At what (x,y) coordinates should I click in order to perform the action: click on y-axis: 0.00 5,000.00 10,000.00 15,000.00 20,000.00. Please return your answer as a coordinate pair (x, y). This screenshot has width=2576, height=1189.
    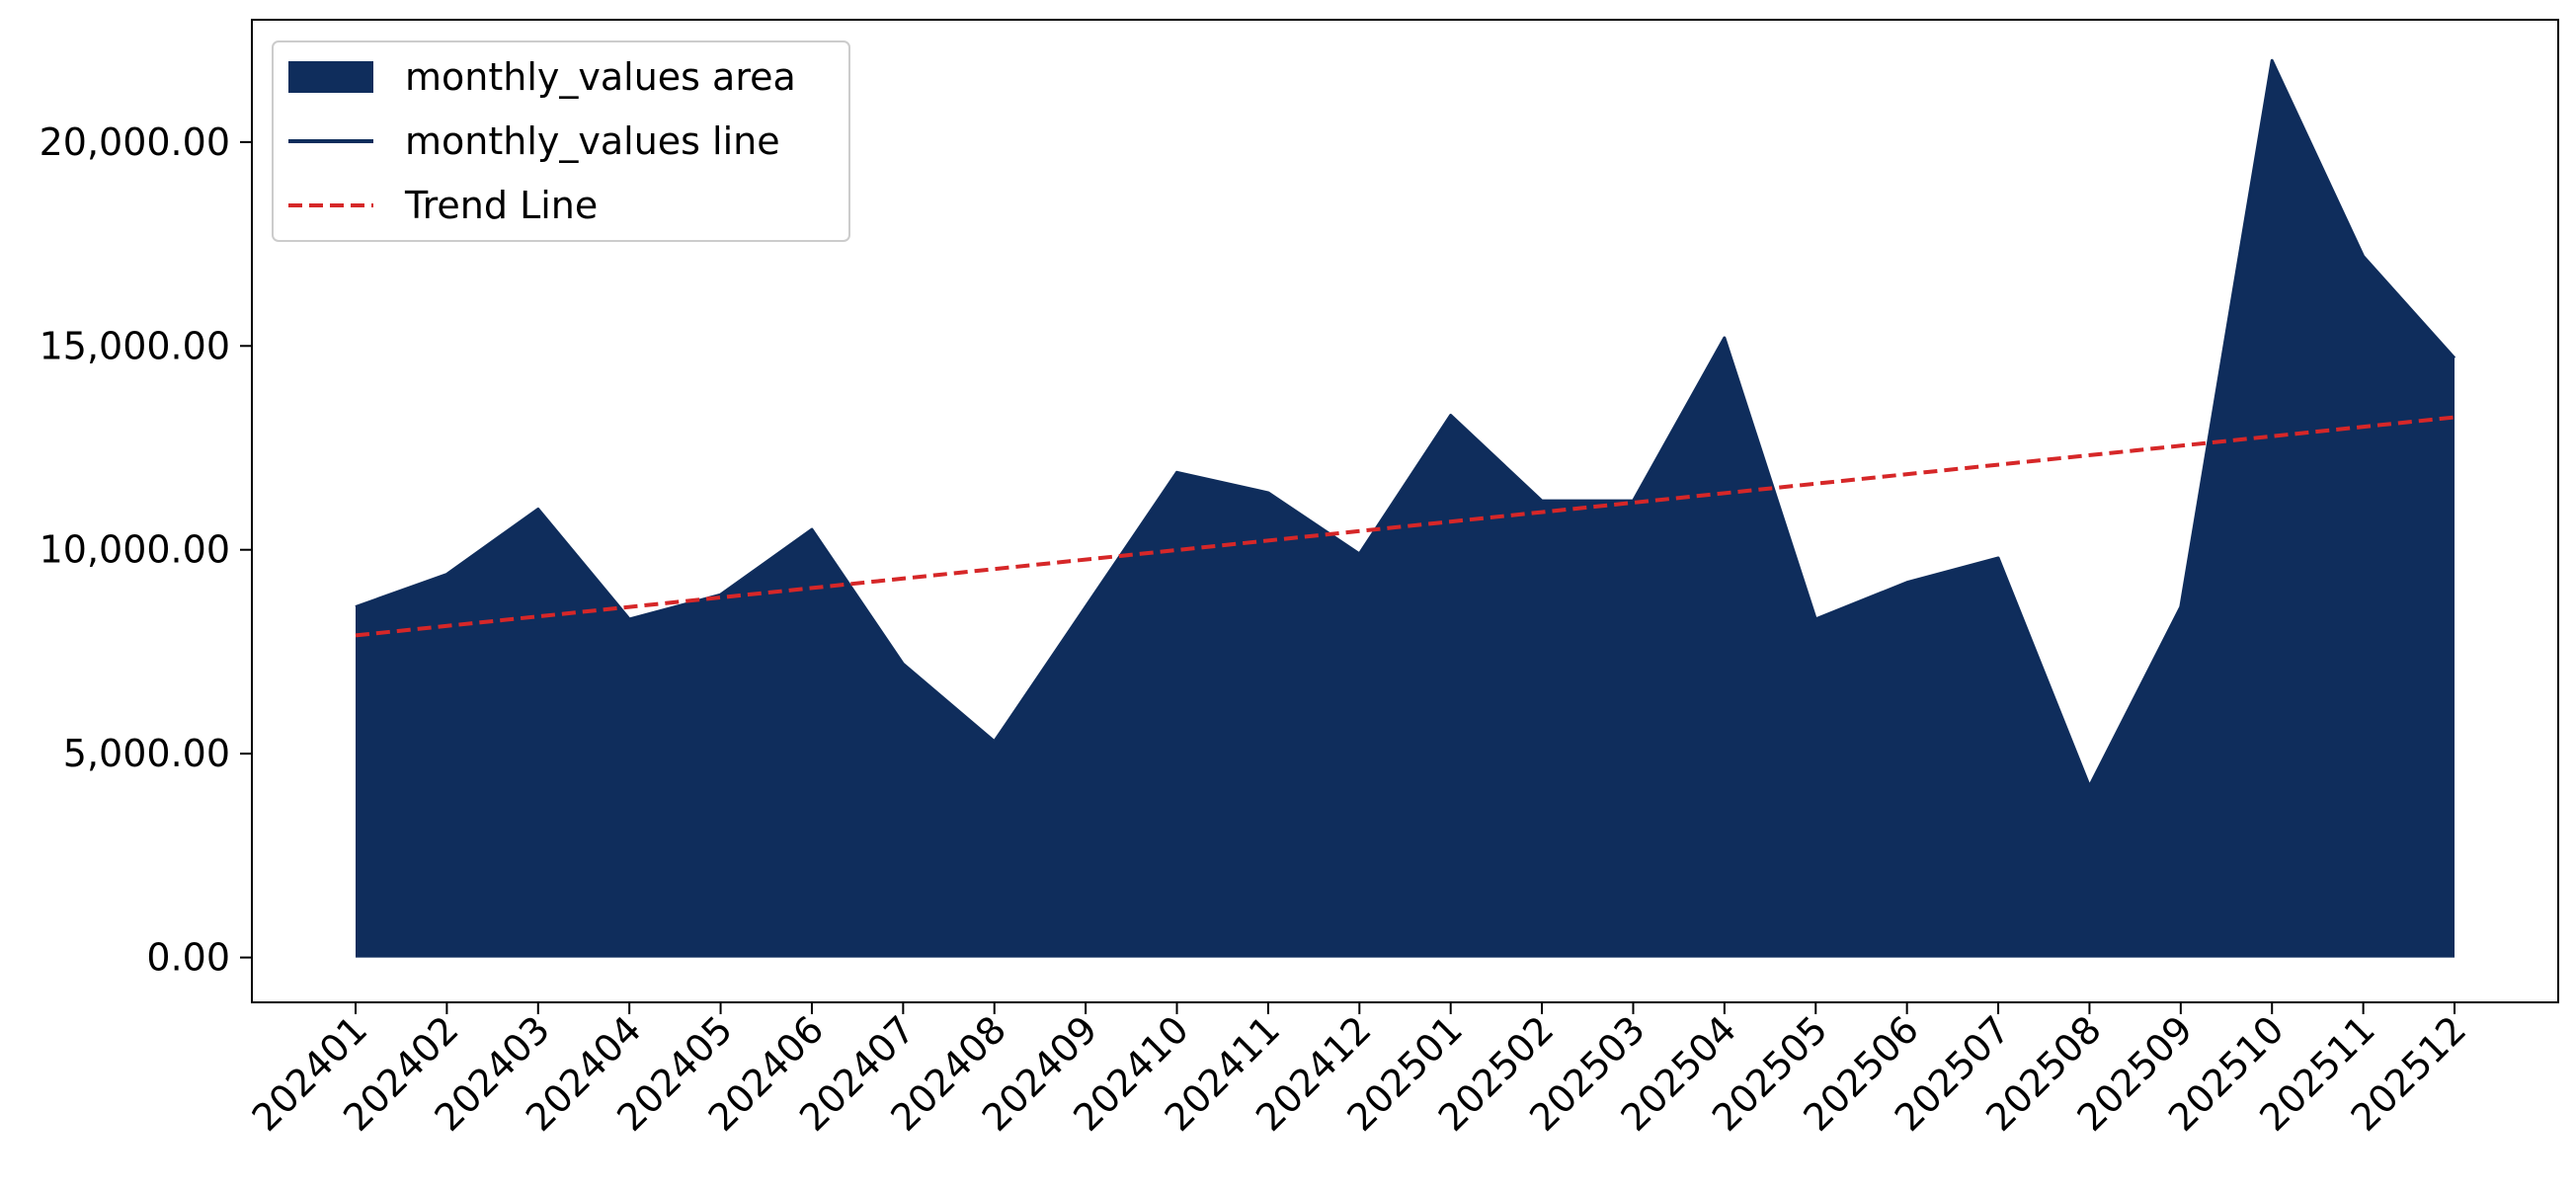
    Looking at the image, I should click on (146, 550).